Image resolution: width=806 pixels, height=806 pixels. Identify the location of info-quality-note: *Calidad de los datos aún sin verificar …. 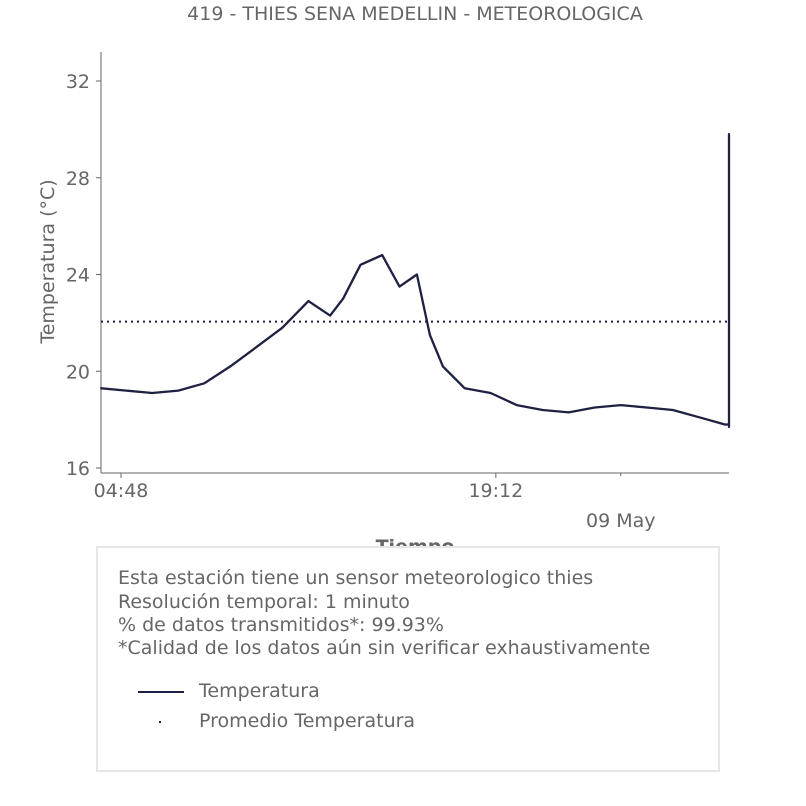
(384, 648).